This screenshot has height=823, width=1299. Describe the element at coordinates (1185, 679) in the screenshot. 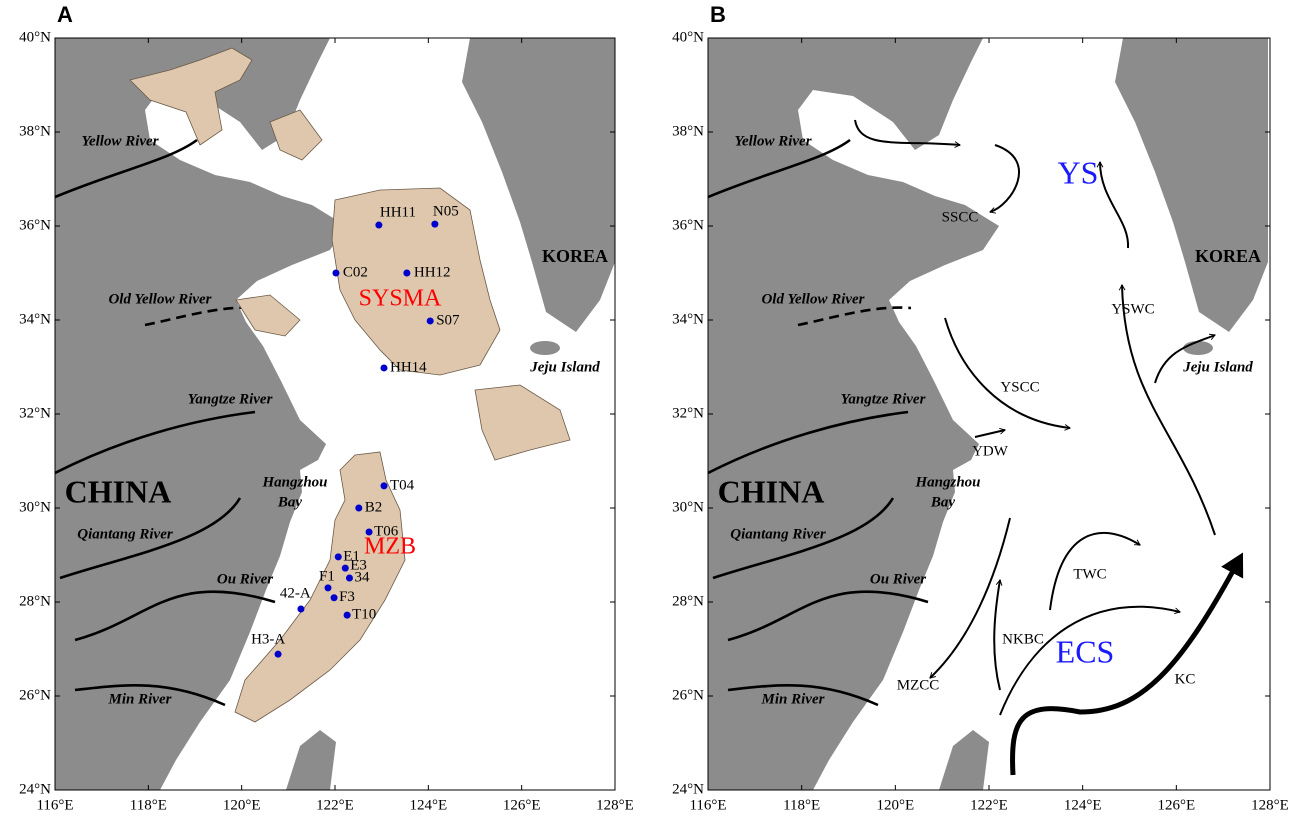

I see `current-label: KC` at that location.